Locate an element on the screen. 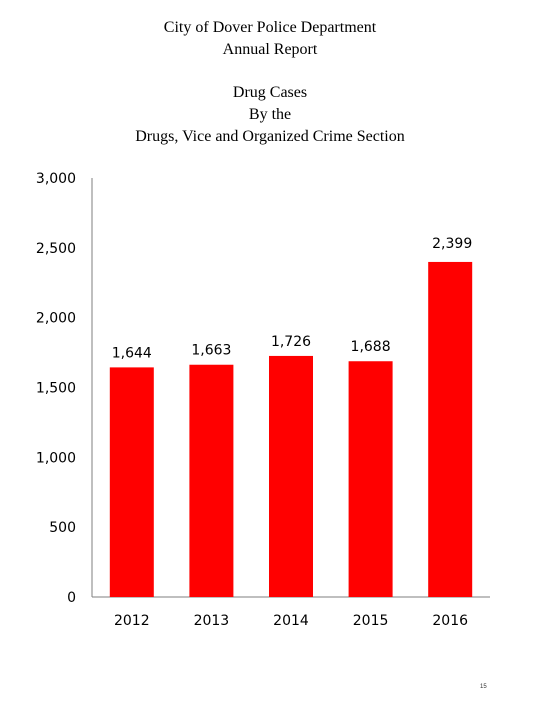 The image size is (540, 720). bar-2014 is located at coordinates (291, 476).